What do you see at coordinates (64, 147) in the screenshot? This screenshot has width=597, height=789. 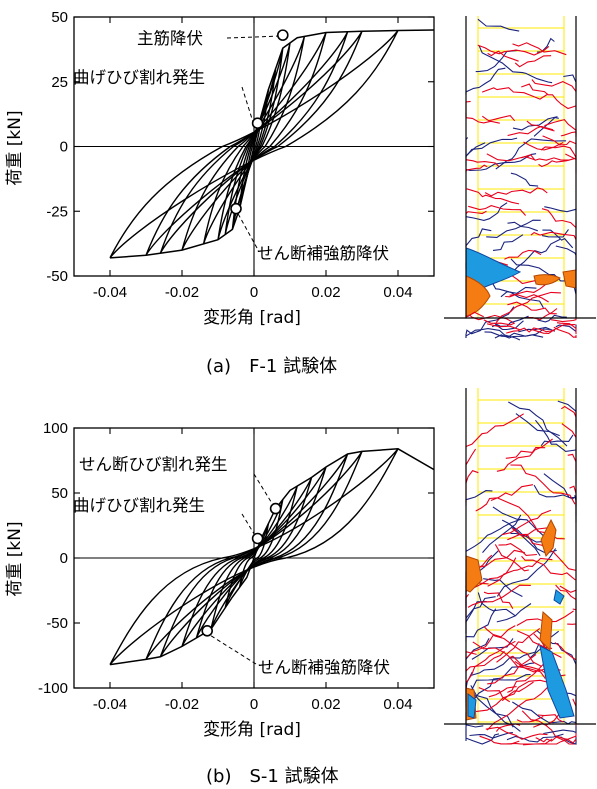 I see `y-tick-label: 0` at bounding box center [64, 147].